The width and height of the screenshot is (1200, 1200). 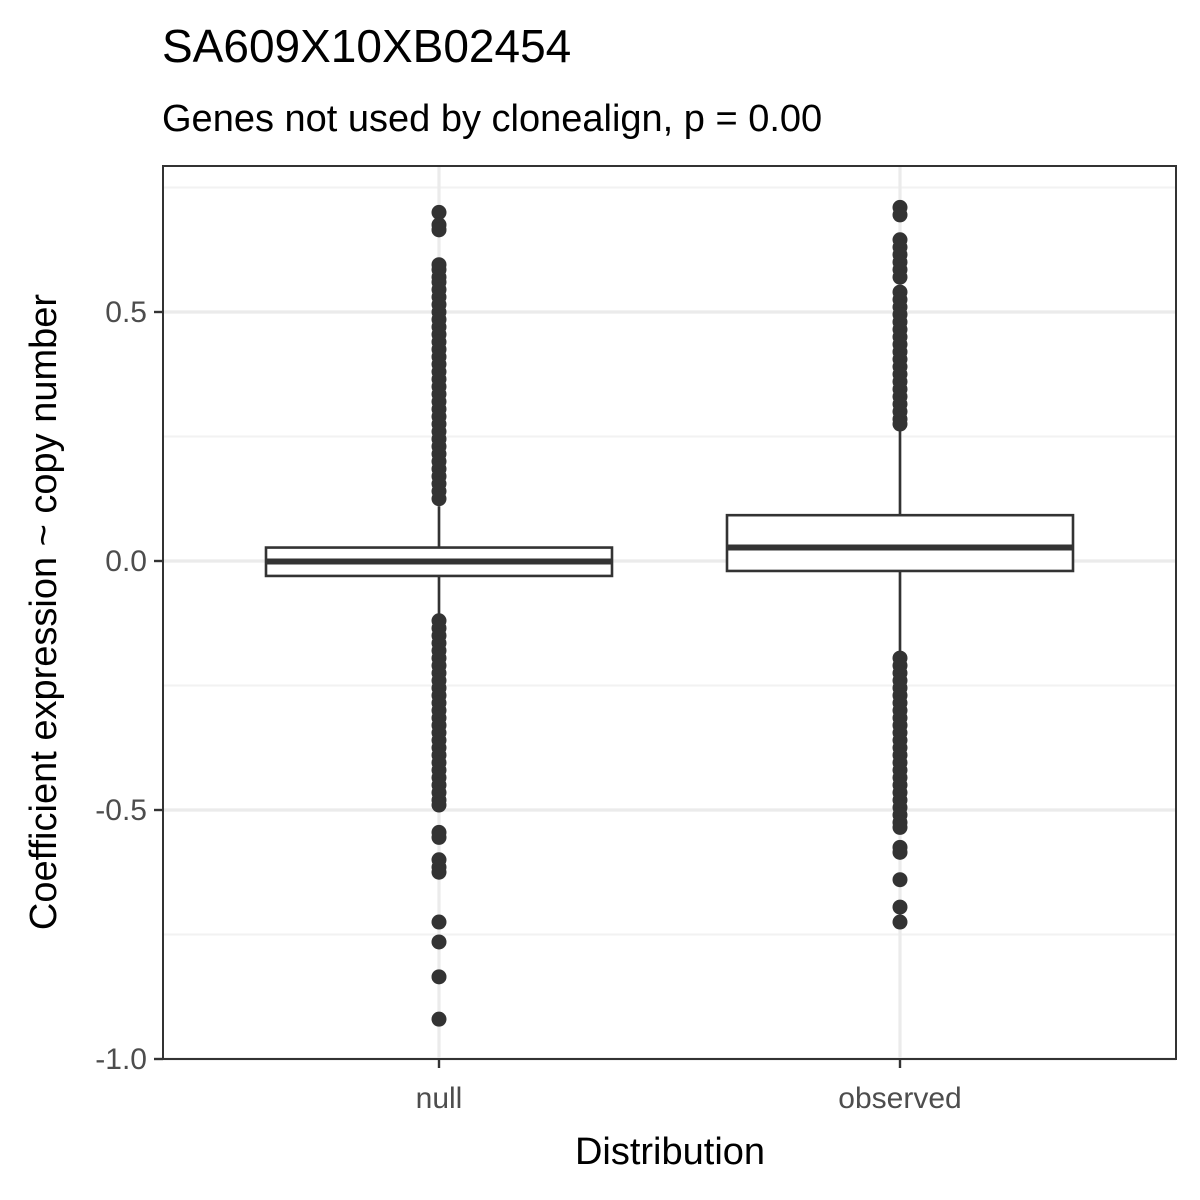 I want to click on y-tick-label: -0.5, so click(x=121, y=810).